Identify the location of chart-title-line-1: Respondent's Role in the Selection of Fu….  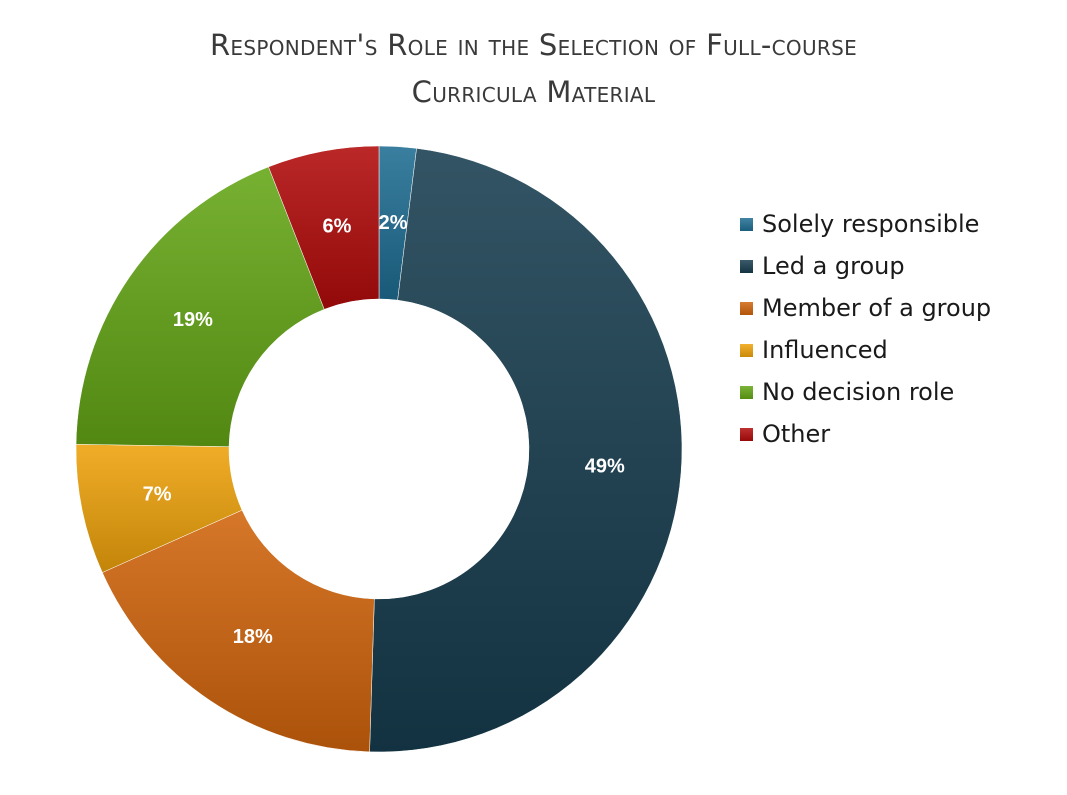
(533, 45).